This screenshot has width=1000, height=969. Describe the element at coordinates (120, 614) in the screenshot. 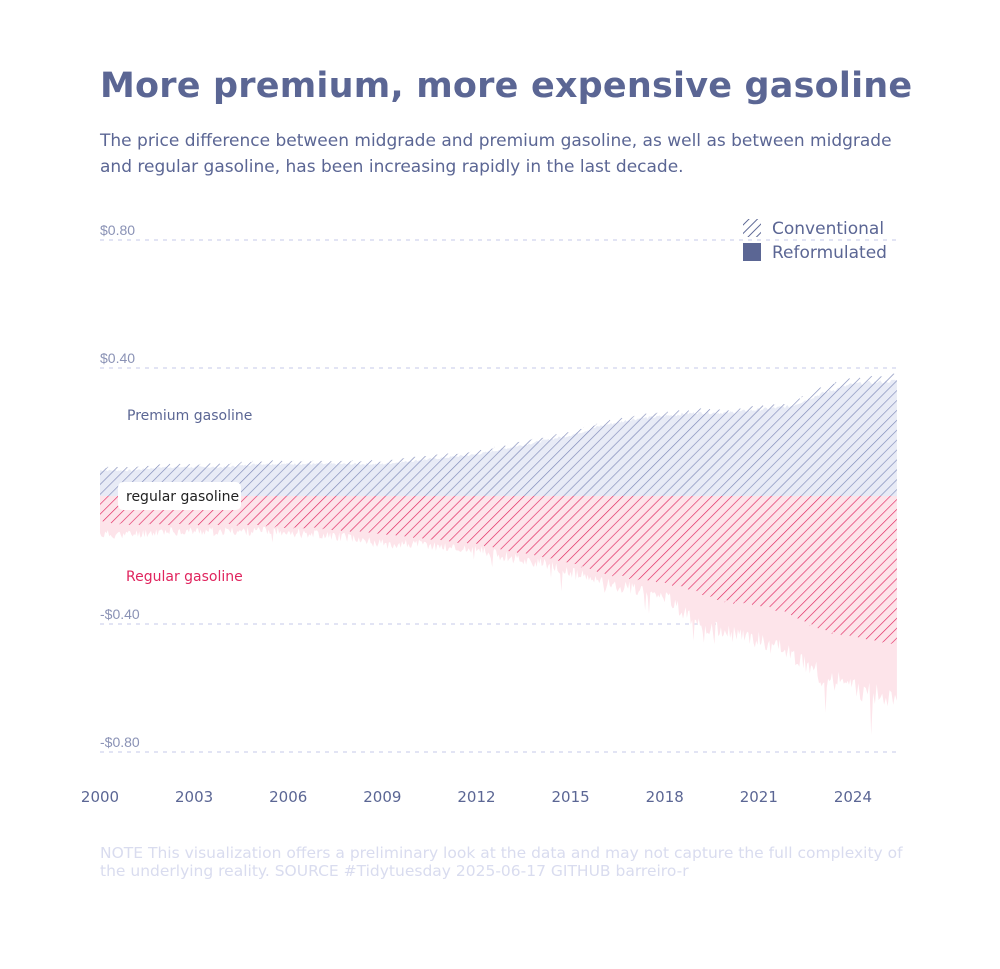

I see `y-tick-label-2: -$0.40` at that location.